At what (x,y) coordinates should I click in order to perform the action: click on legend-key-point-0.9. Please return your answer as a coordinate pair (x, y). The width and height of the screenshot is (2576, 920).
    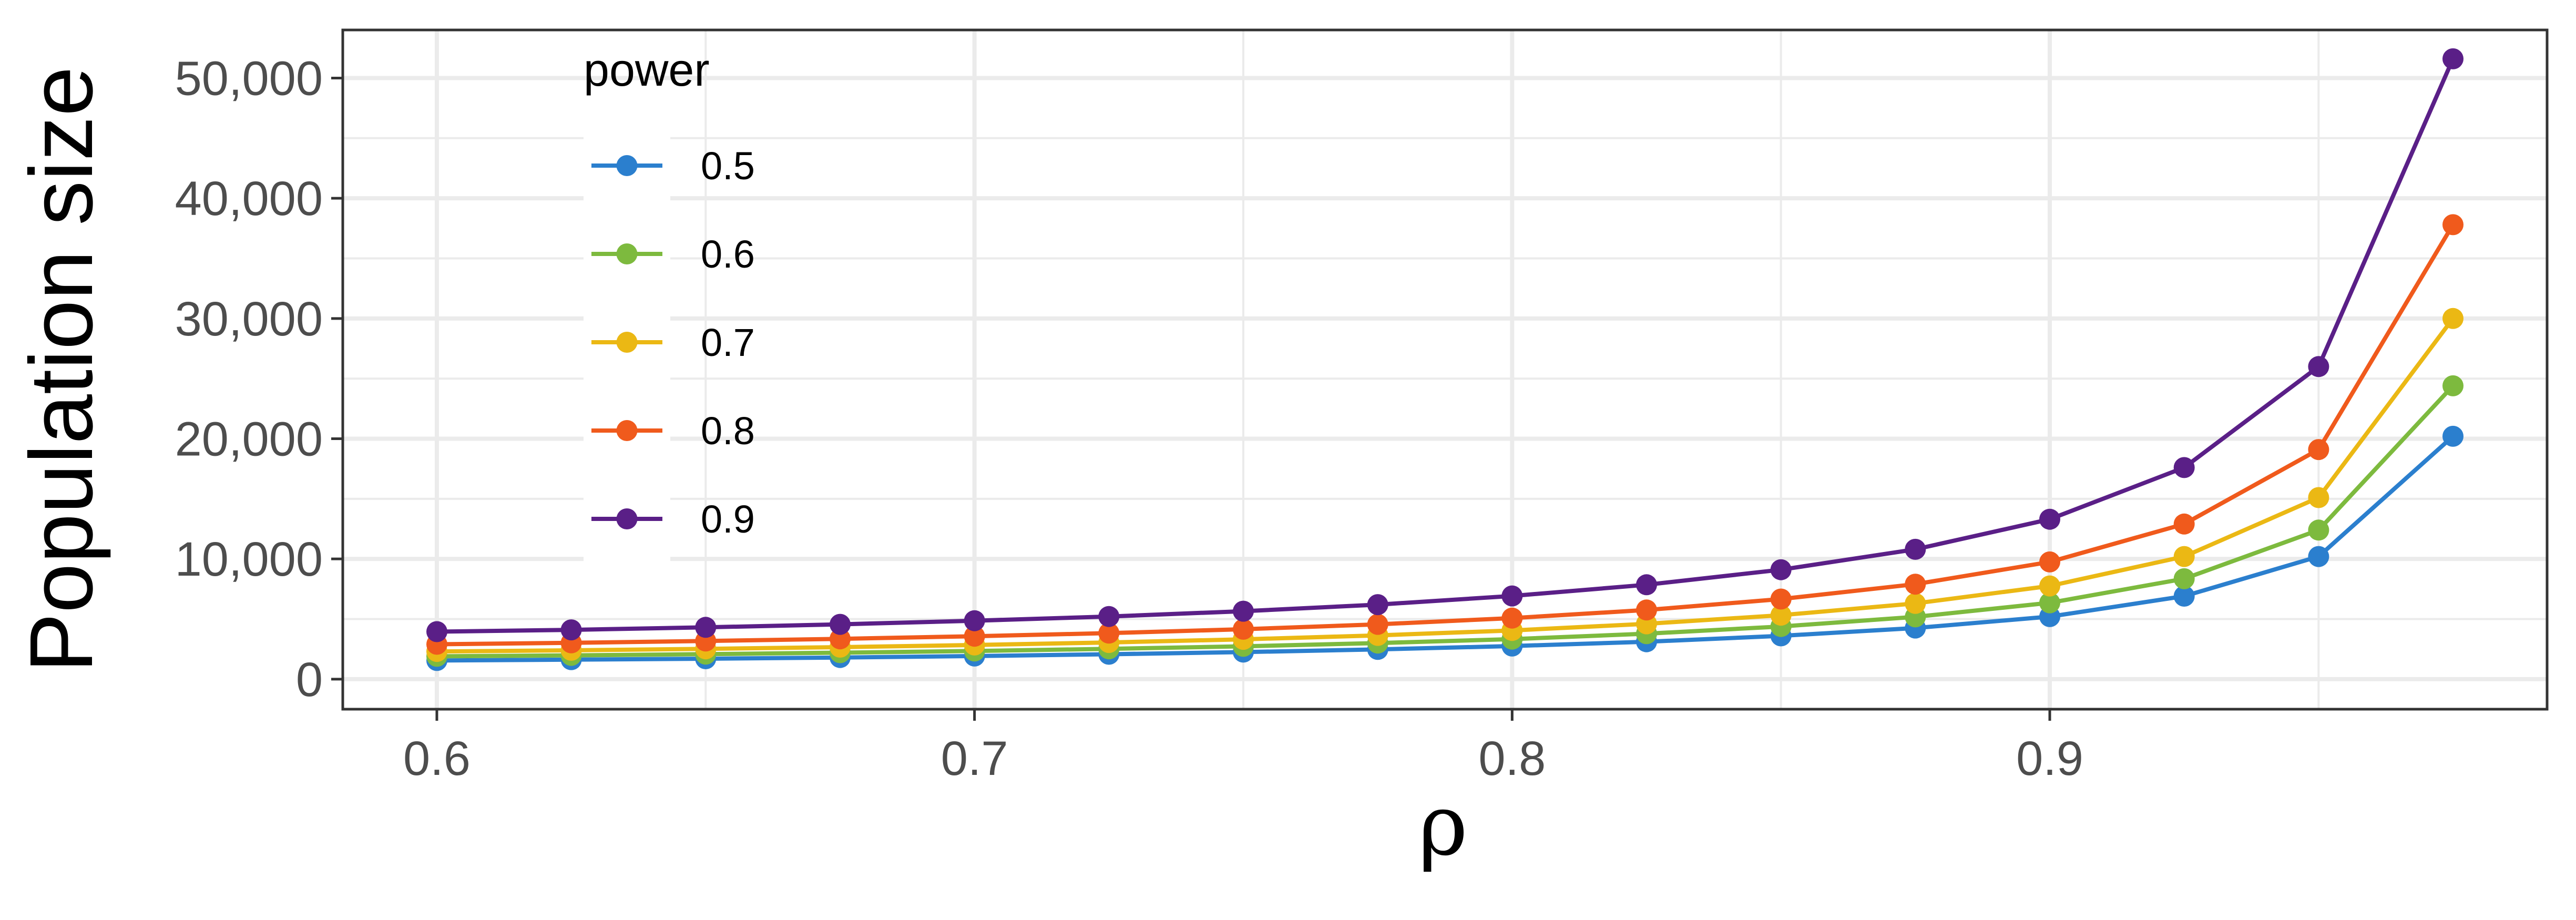
    Looking at the image, I should click on (627, 518).